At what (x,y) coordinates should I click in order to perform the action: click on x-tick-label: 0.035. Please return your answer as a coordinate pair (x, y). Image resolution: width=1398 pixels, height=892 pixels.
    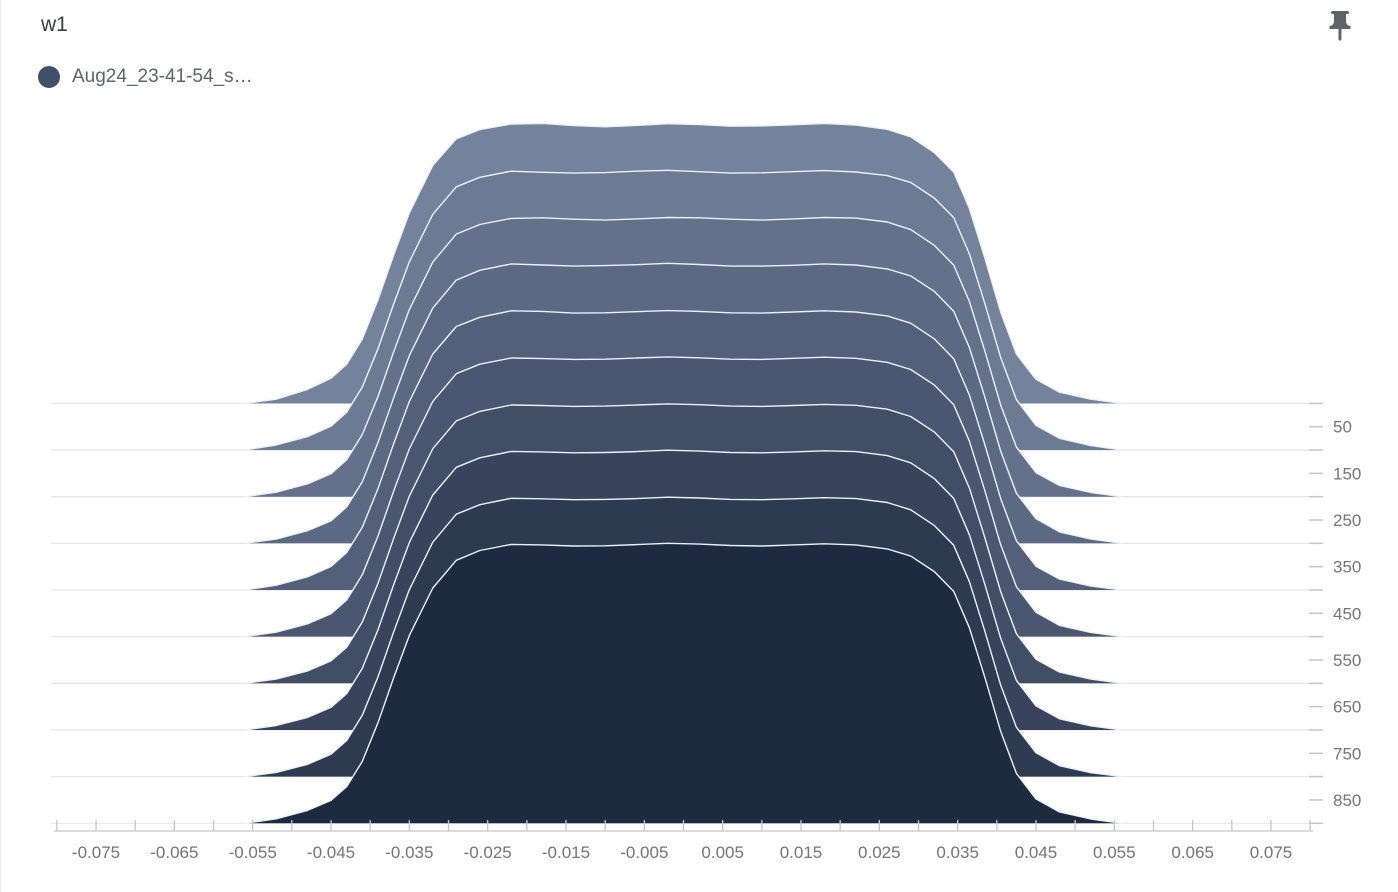
    Looking at the image, I should click on (957, 852).